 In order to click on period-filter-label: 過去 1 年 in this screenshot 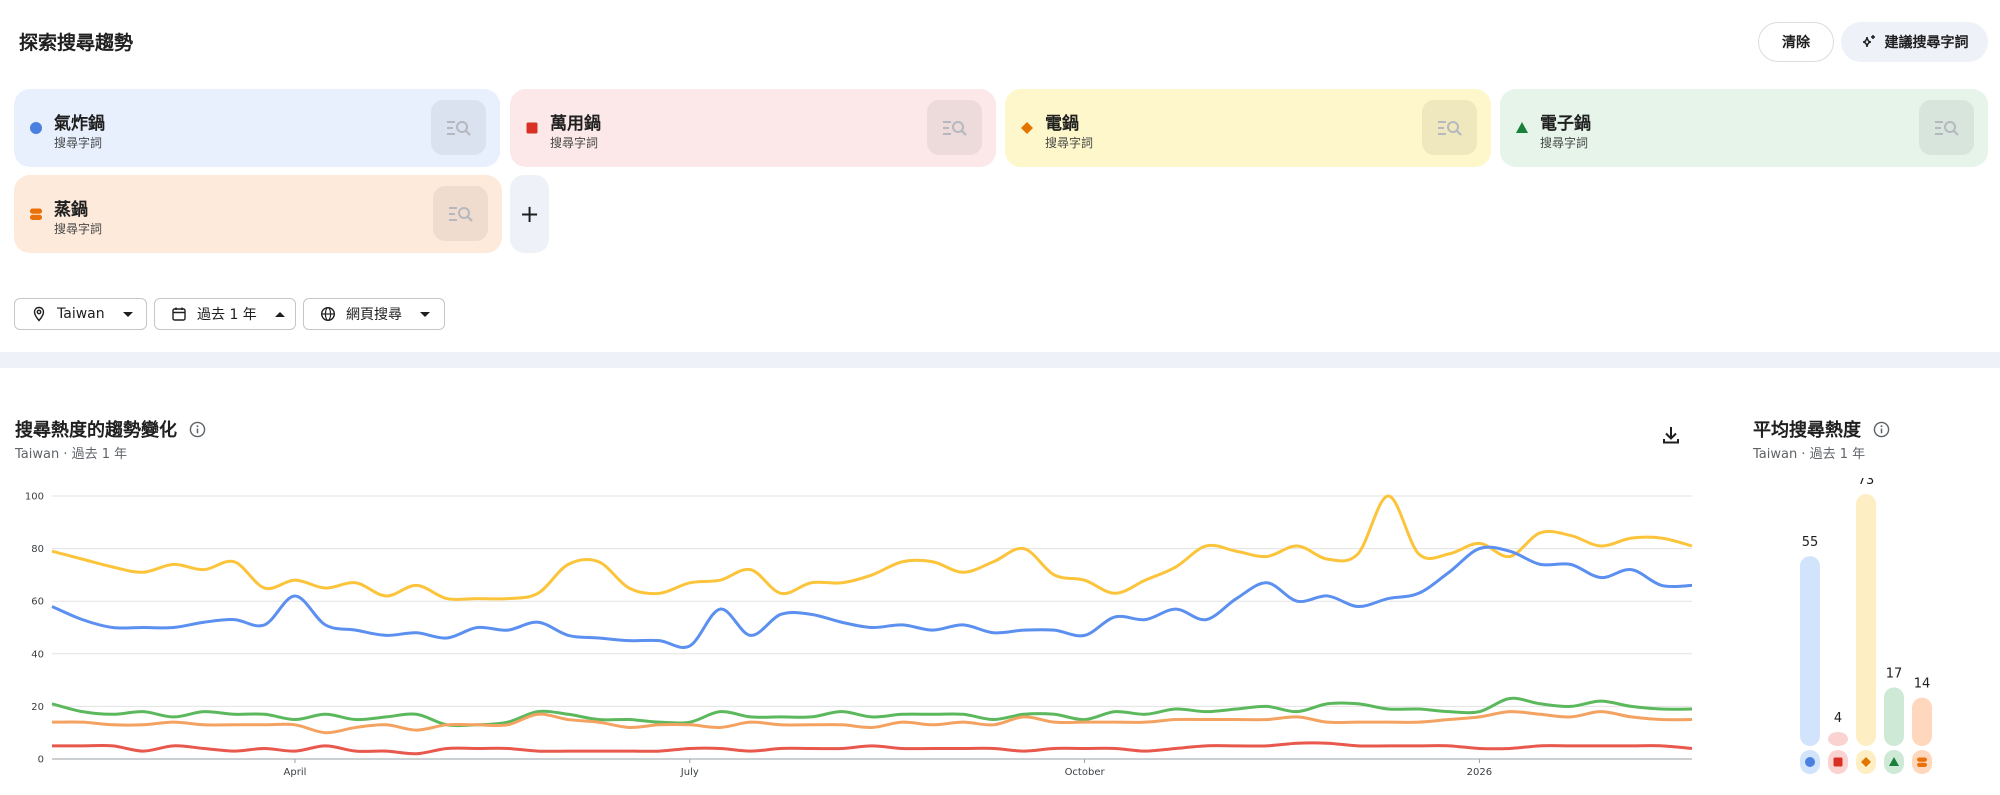, I will do `click(227, 315)`.